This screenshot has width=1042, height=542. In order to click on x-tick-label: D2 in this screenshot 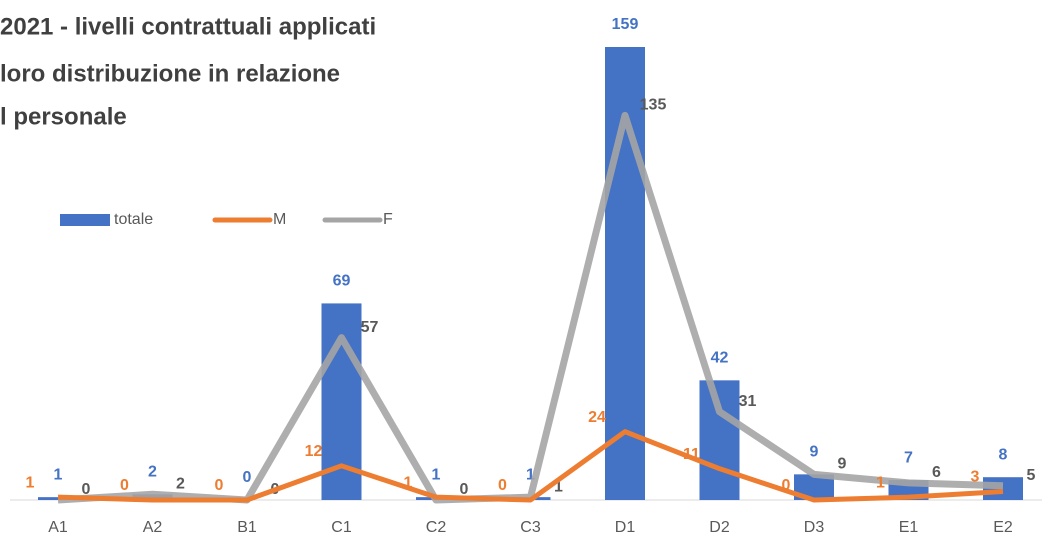, I will do `click(719, 527)`.